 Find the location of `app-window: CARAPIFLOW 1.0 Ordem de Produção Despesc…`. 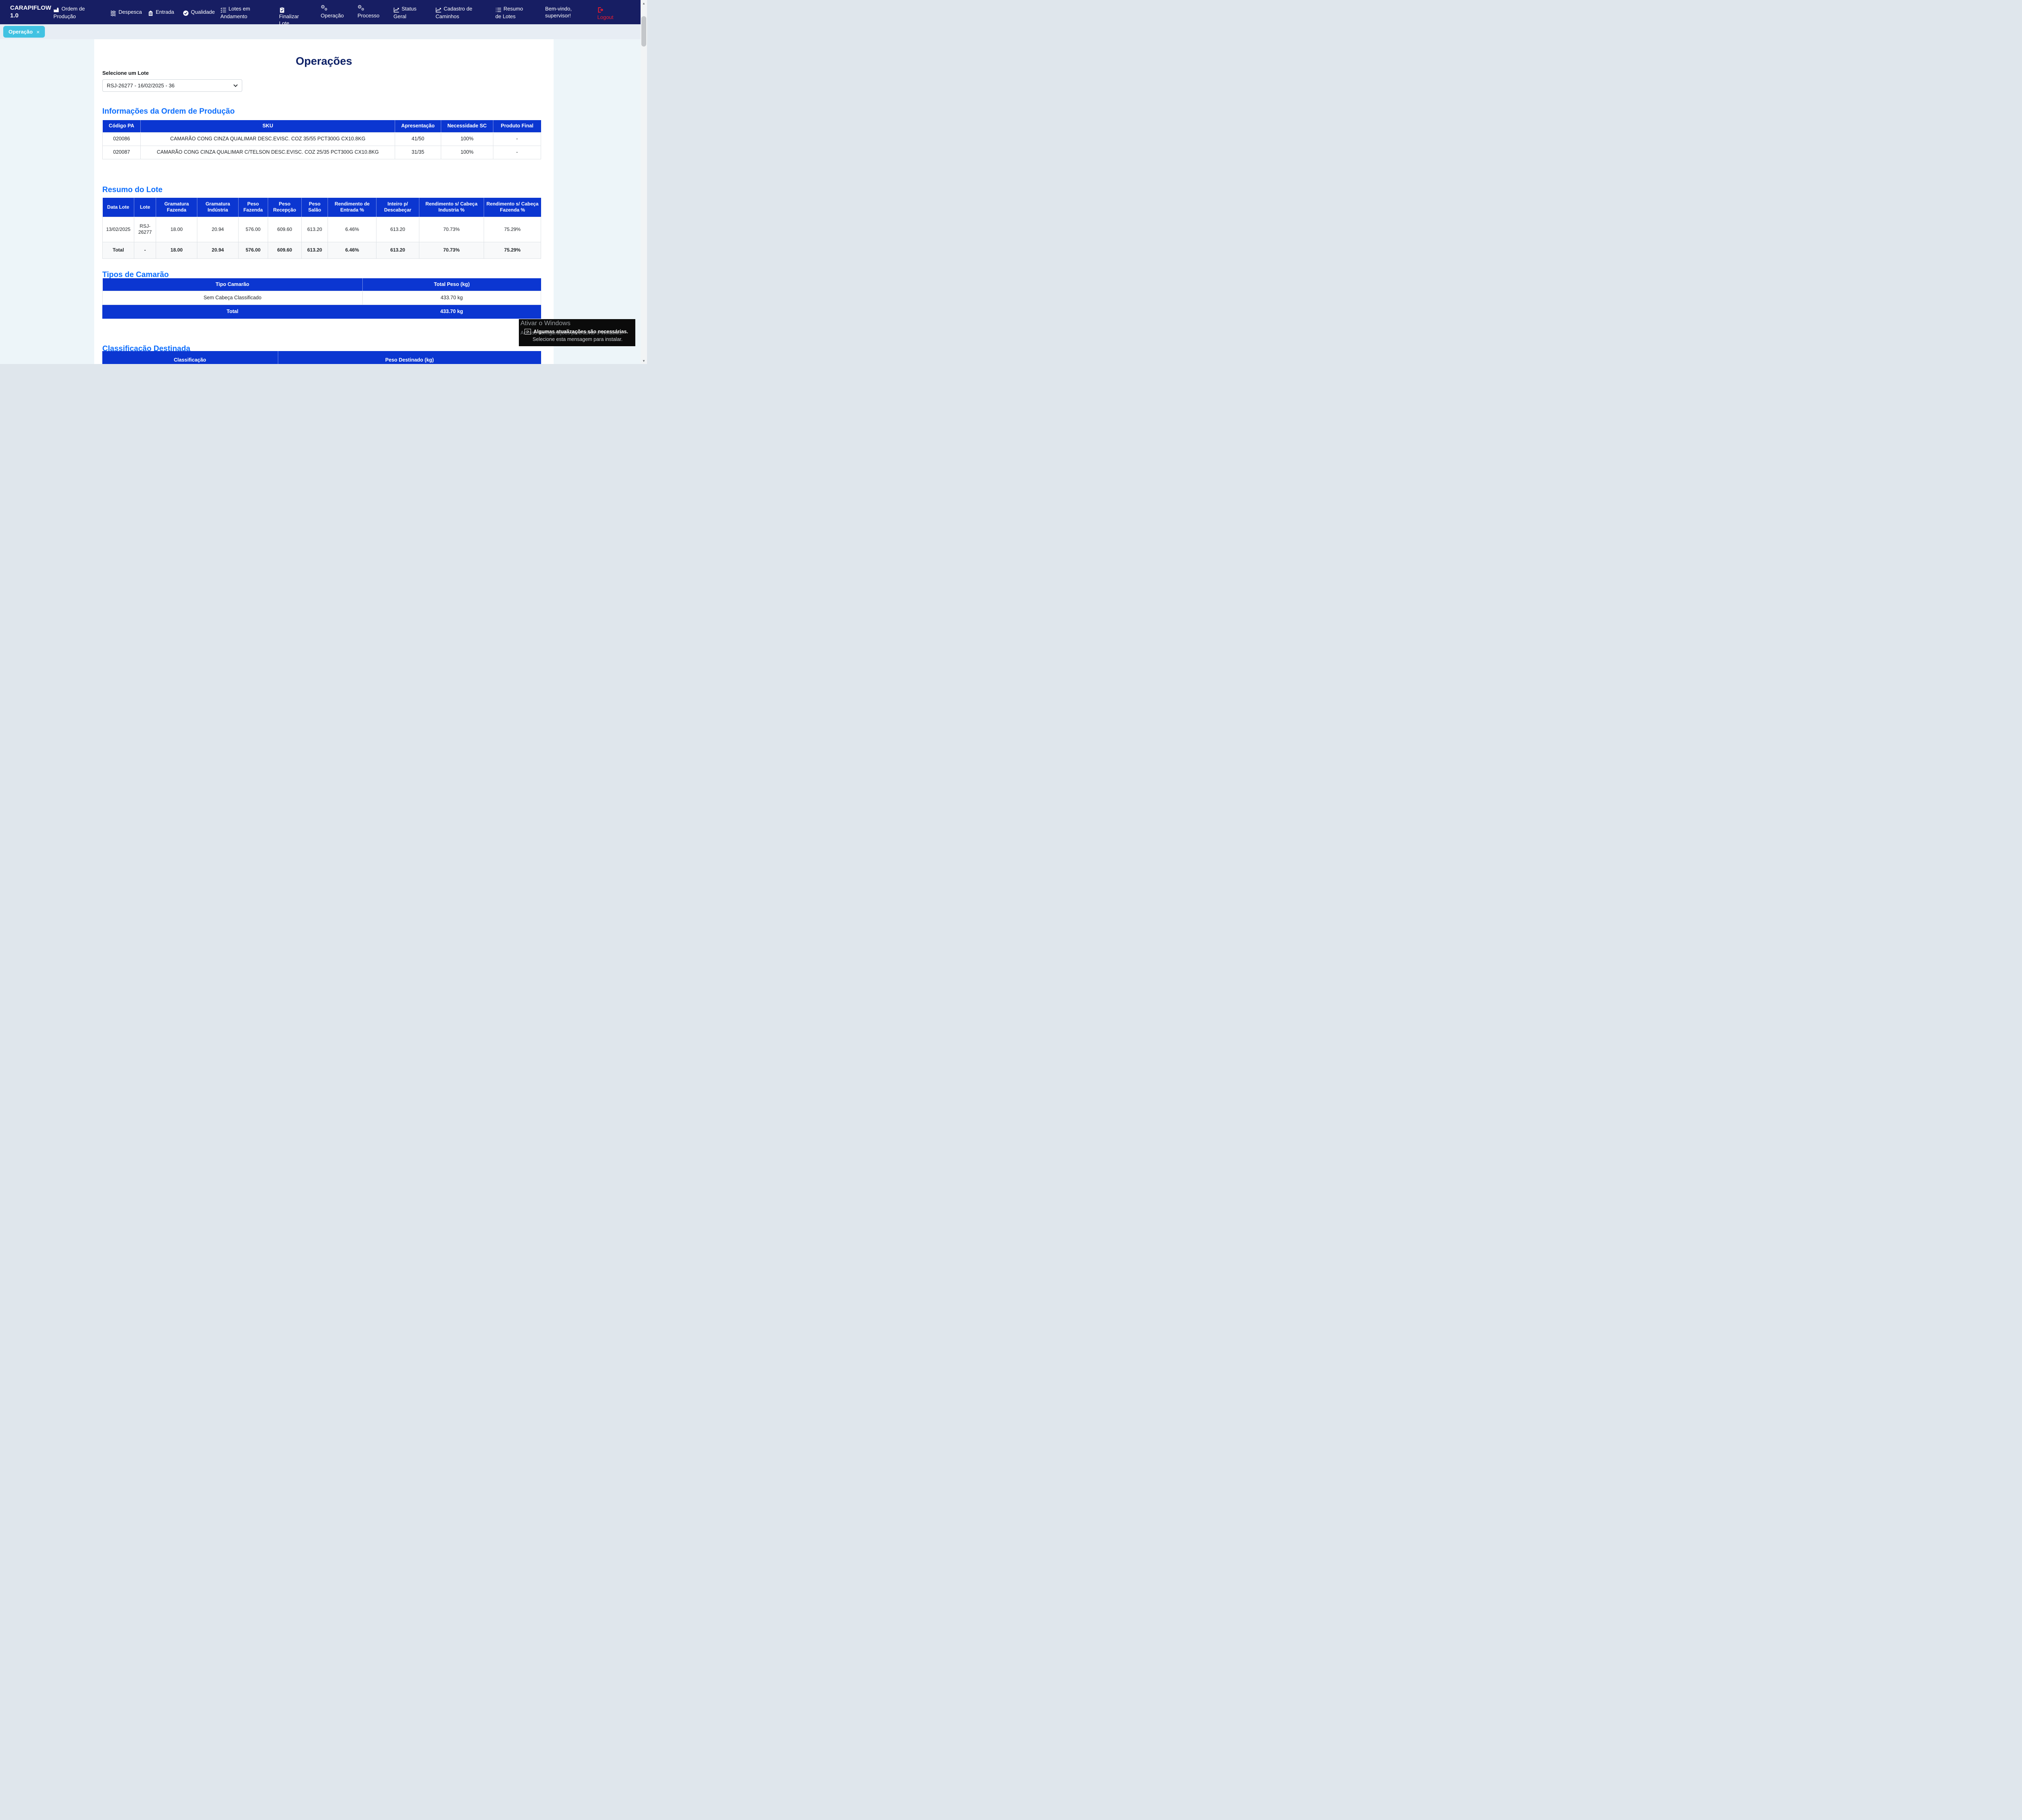

app-window: CARAPIFLOW 1.0 Ordem de Produção Despesc… is located at coordinates (323, 182).